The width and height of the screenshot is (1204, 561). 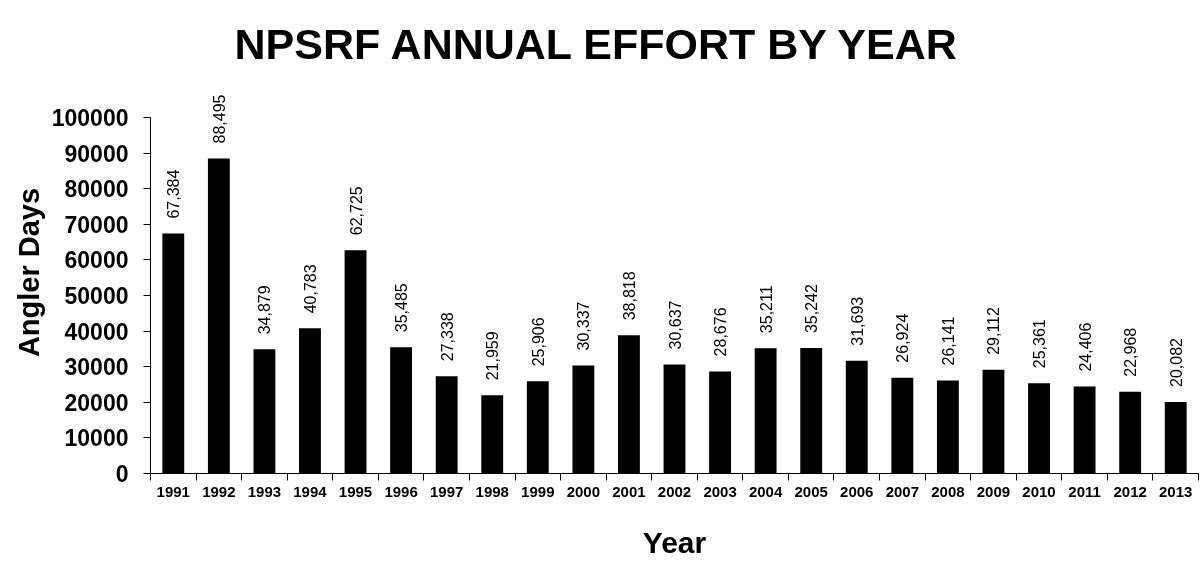 I want to click on x-tick-label: 2004, so click(x=765, y=491).